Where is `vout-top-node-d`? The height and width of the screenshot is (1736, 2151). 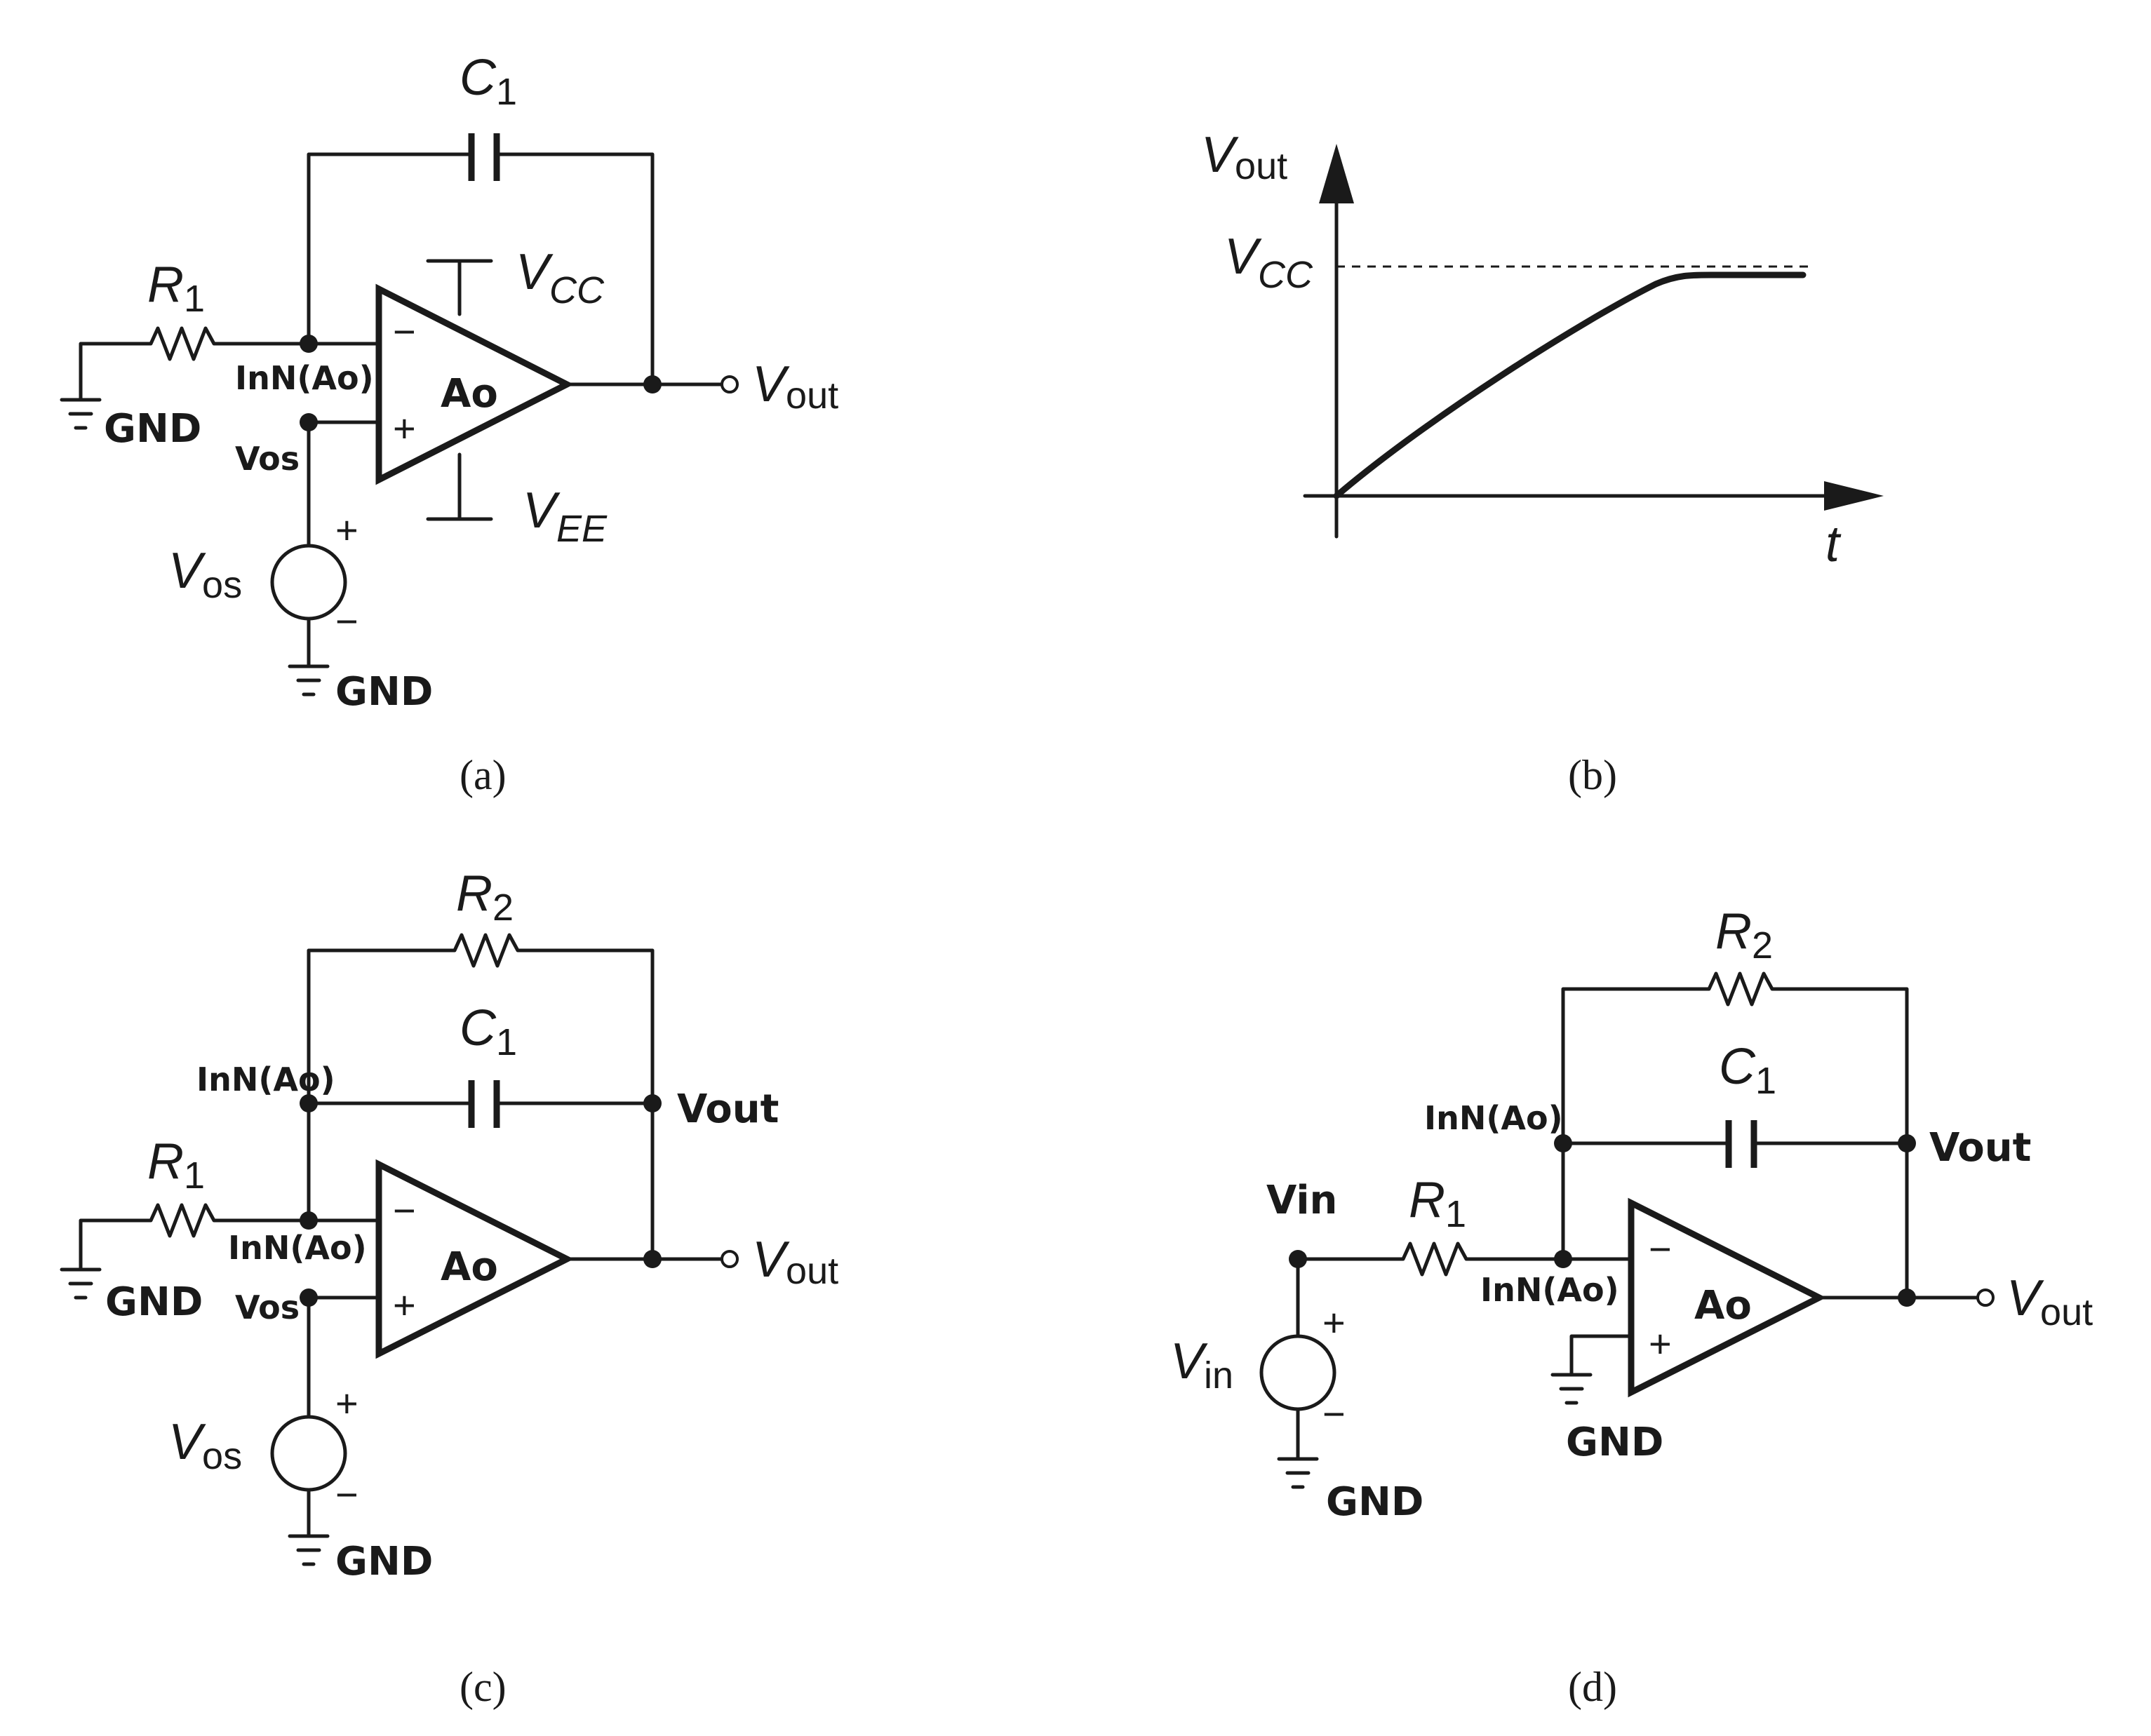
vout-top-node-d is located at coordinates (1907, 1143).